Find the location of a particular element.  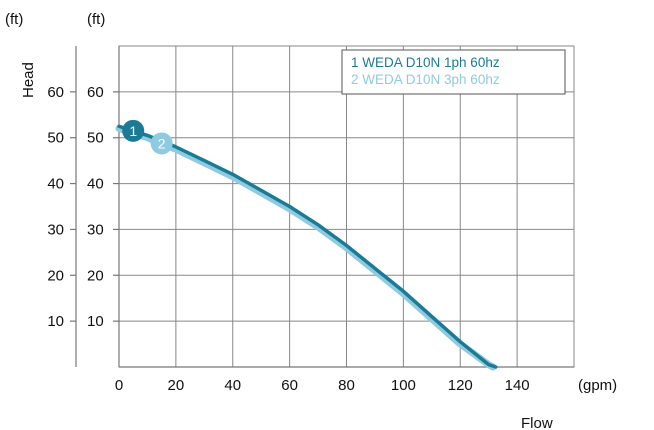

series-2-marker-label: 2 is located at coordinates (162, 143).